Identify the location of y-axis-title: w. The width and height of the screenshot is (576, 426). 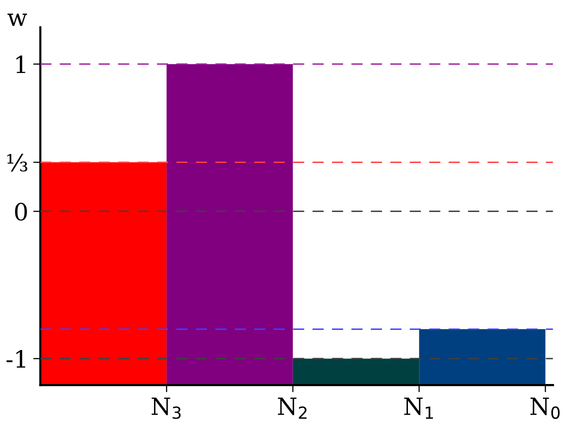
(18, 20).